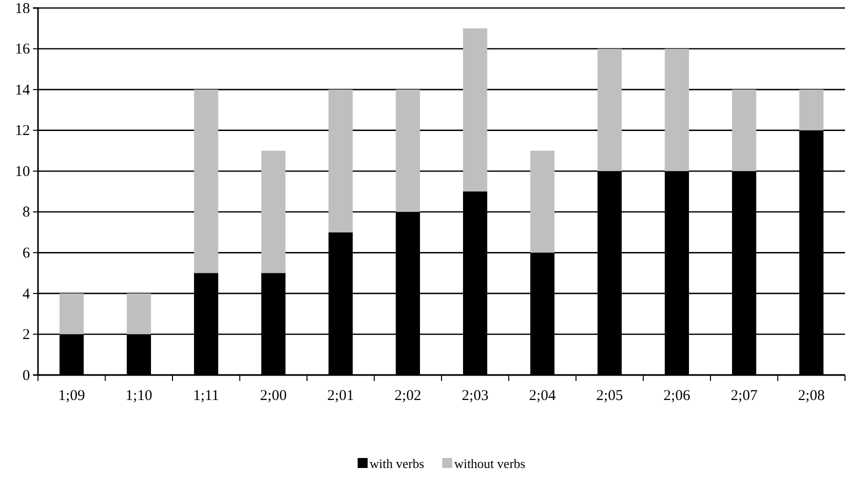  What do you see at coordinates (475, 396) in the screenshot?
I see `x-tick-label: 2;03` at bounding box center [475, 396].